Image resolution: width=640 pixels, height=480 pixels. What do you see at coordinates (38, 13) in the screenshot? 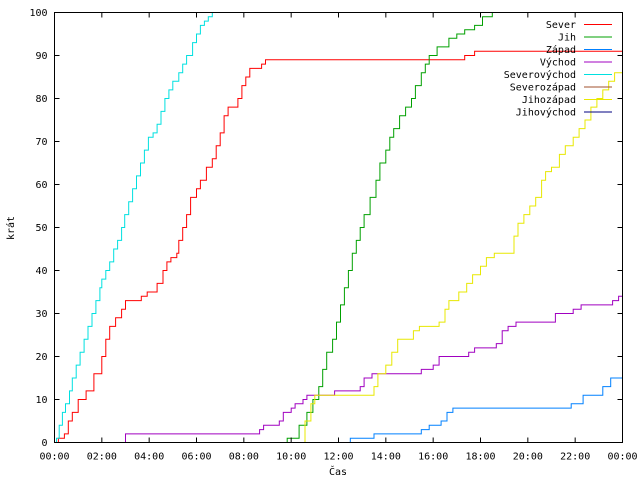
I see `y-tick-label: 100` at bounding box center [38, 13].